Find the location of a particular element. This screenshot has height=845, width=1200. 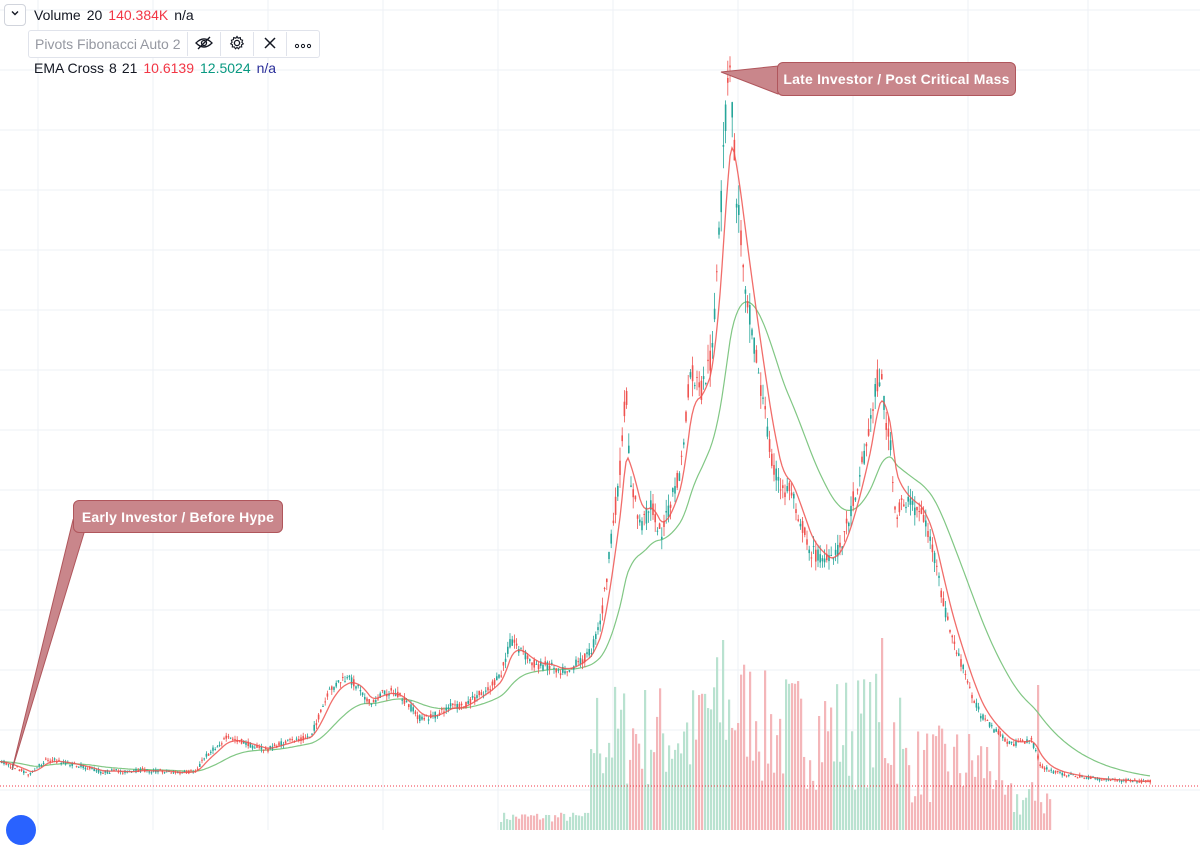

eye-off-icon is located at coordinates (203, 44).